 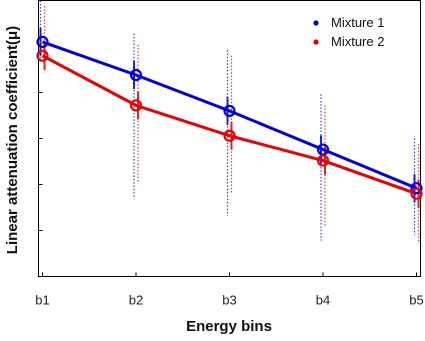 What do you see at coordinates (42, 300) in the screenshot?
I see `x-tick-label: b1` at bounding box center [42, 300].